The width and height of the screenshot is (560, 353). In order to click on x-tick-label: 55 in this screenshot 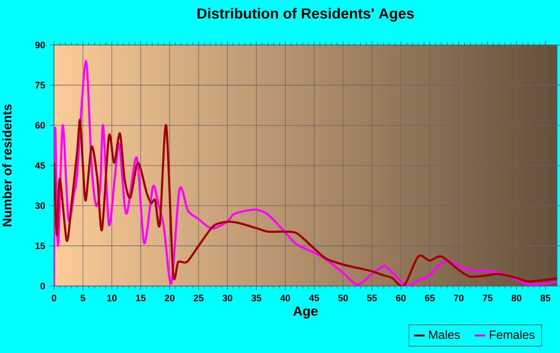, I will do `click(372, 298)`.